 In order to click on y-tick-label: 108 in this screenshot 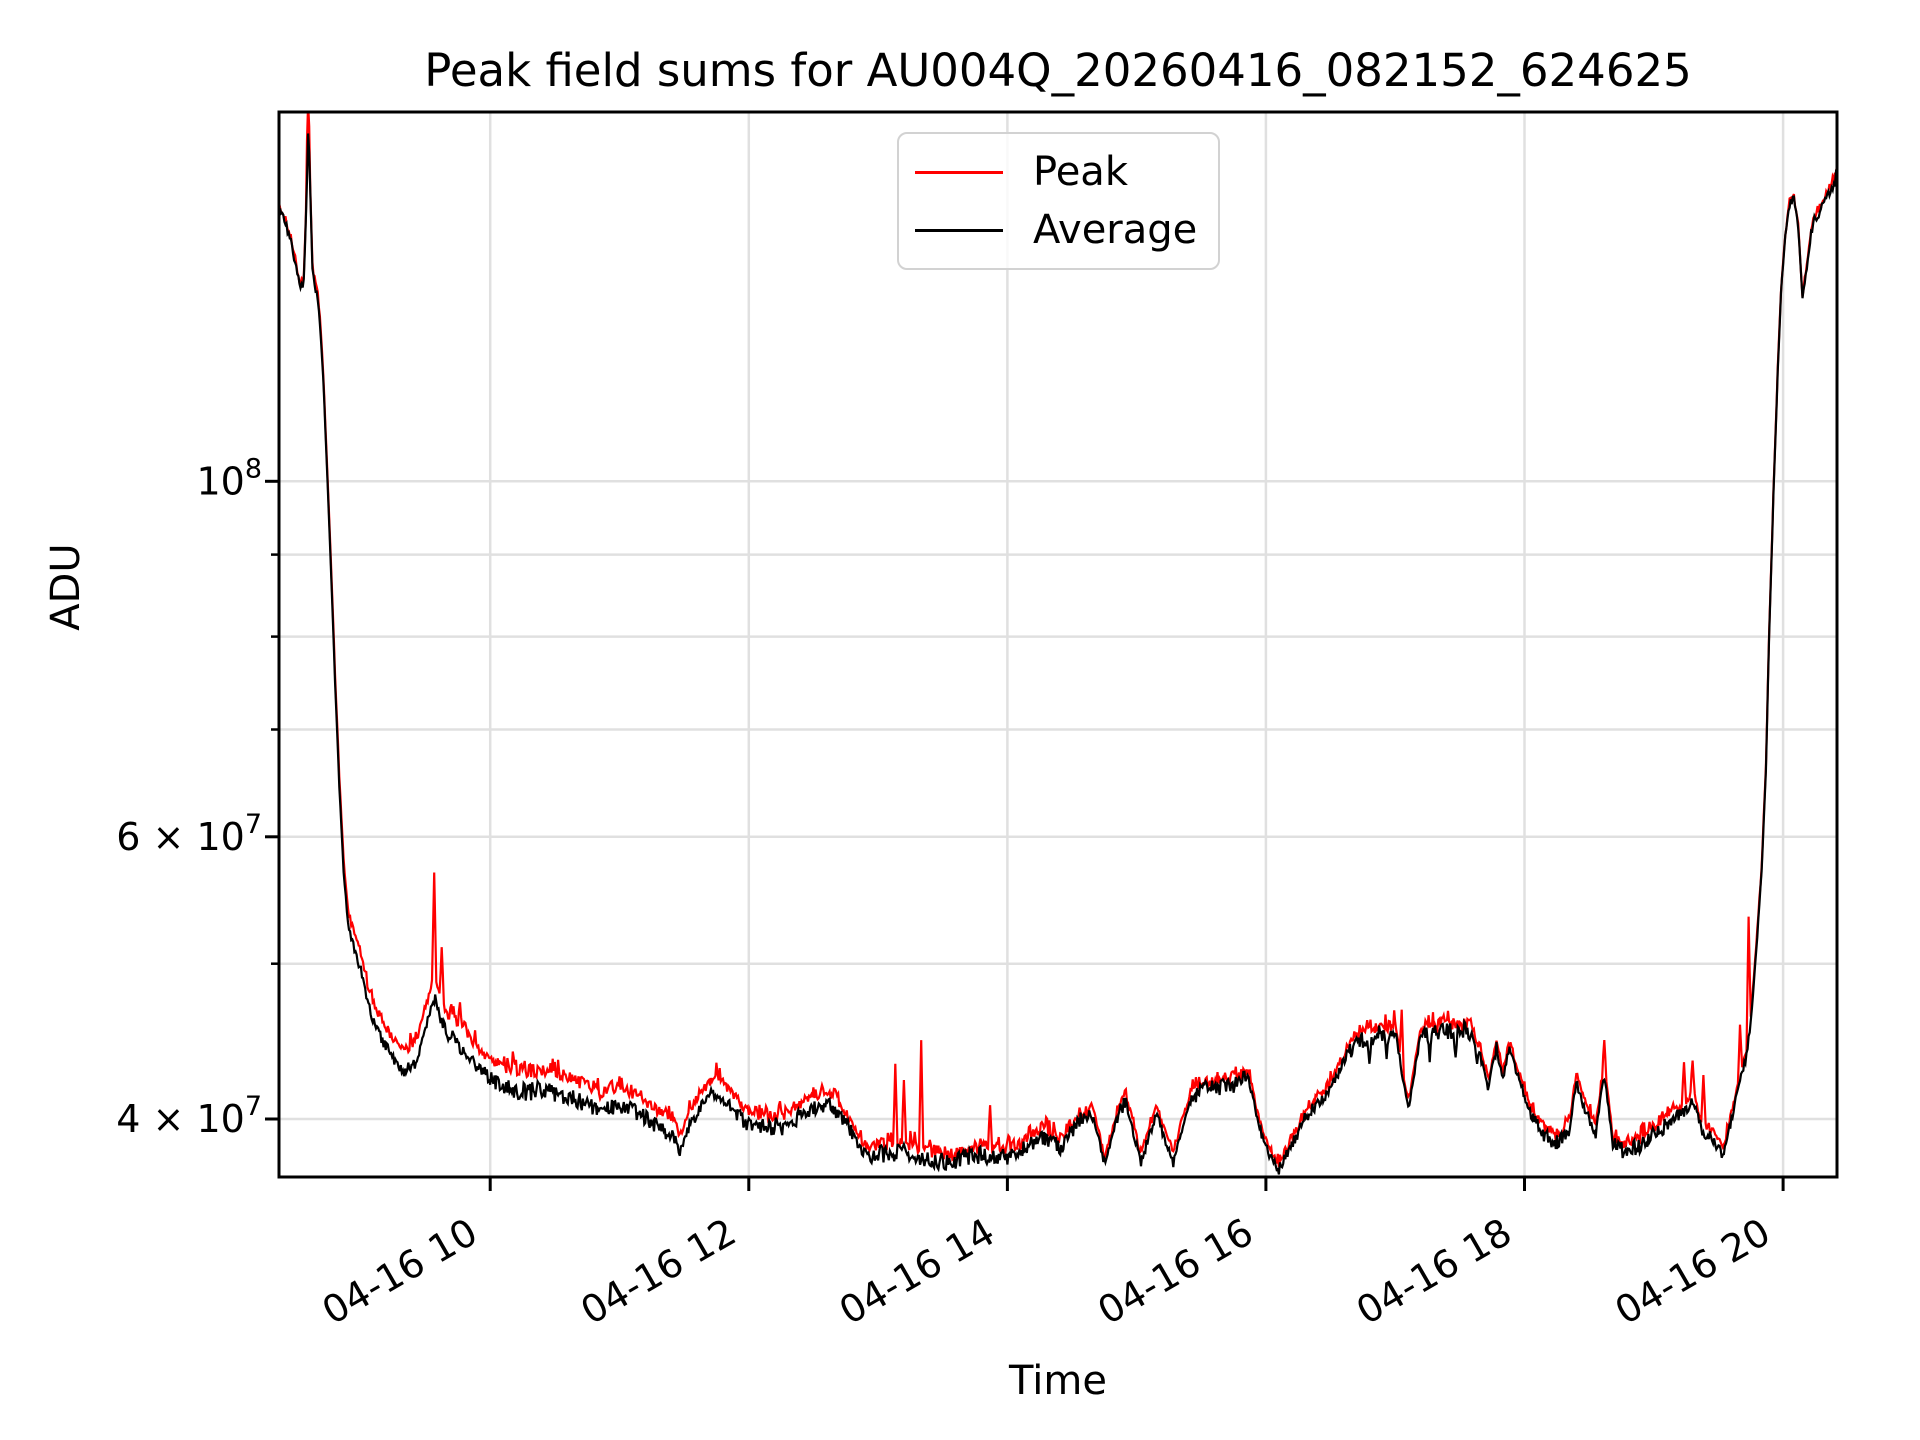, I will do `click(229, 478)`.